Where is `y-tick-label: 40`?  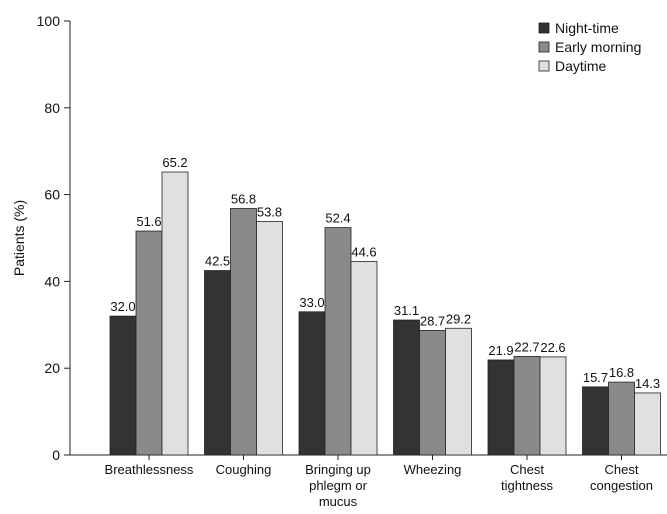
y-tick-label: 40 is located at coordinates (52, 281).